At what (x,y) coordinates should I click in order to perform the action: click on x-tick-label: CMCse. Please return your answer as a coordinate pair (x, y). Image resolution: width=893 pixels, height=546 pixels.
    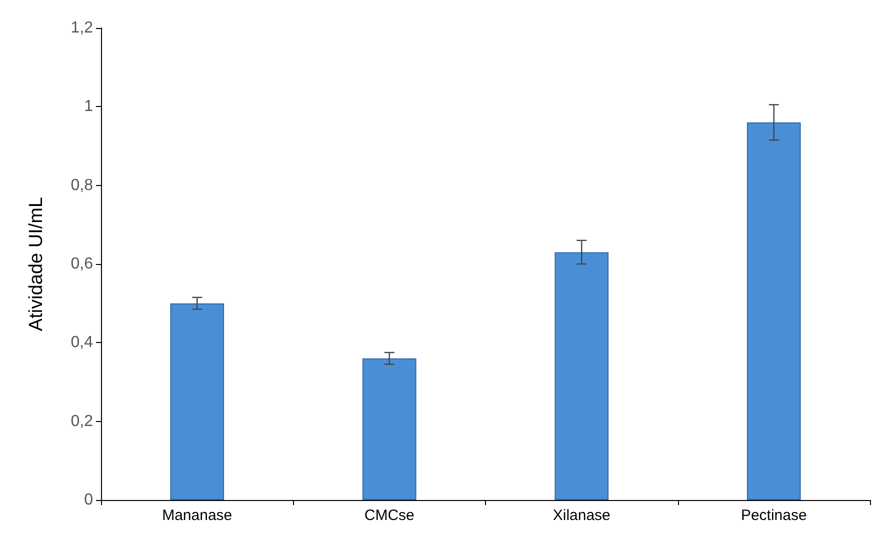
    Looking at the image, I should click on (389, 515).